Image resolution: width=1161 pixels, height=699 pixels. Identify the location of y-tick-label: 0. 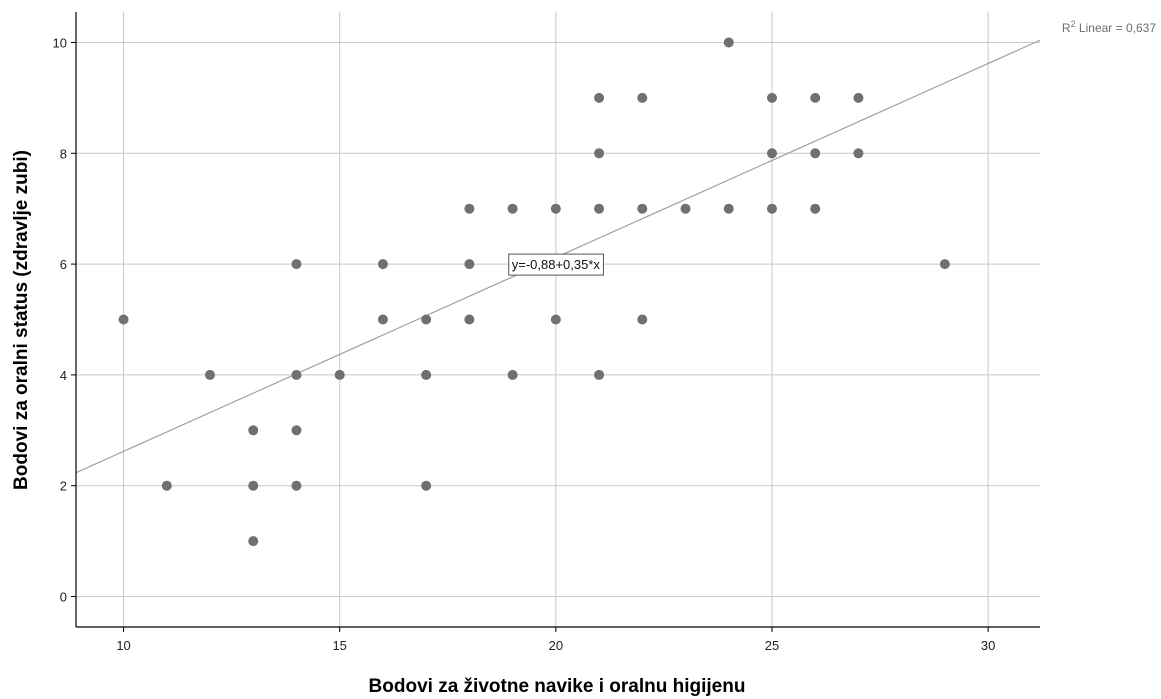
(63, 597).